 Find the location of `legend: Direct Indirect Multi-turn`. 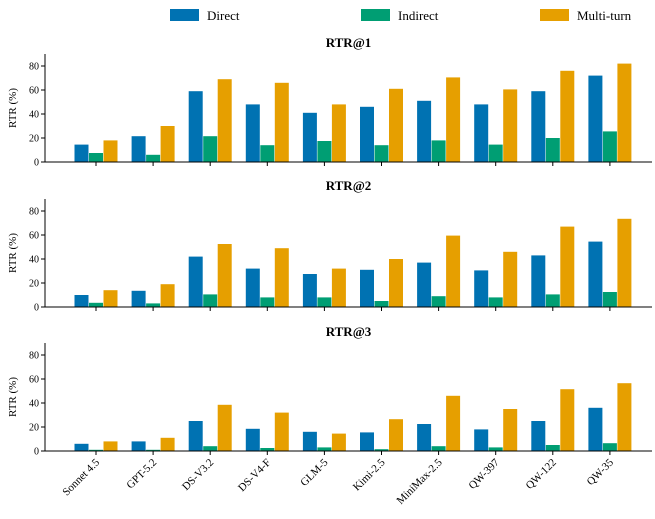

legend: Direct Indirect Multi-turn is located at coordinates (401, 15).